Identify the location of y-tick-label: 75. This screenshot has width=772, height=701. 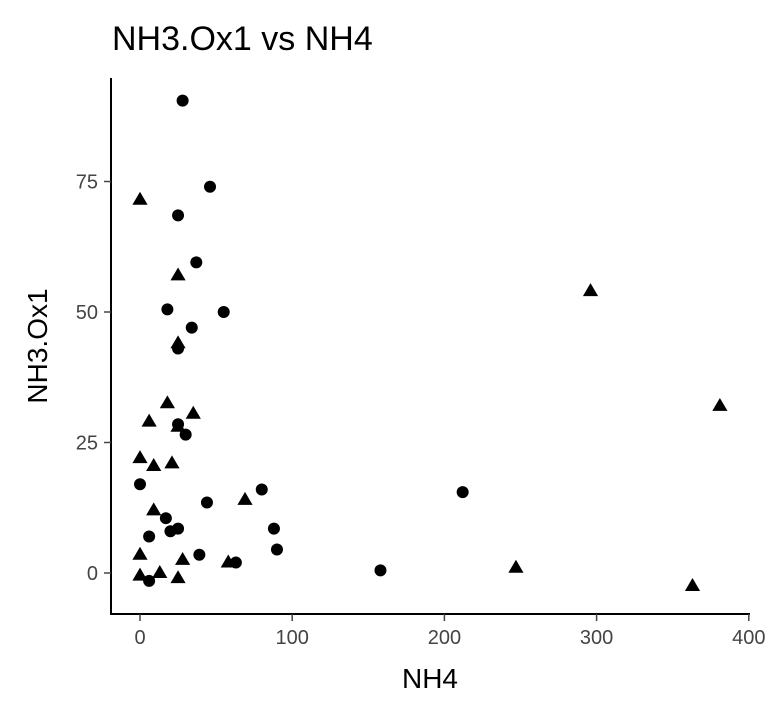
(87, 183).